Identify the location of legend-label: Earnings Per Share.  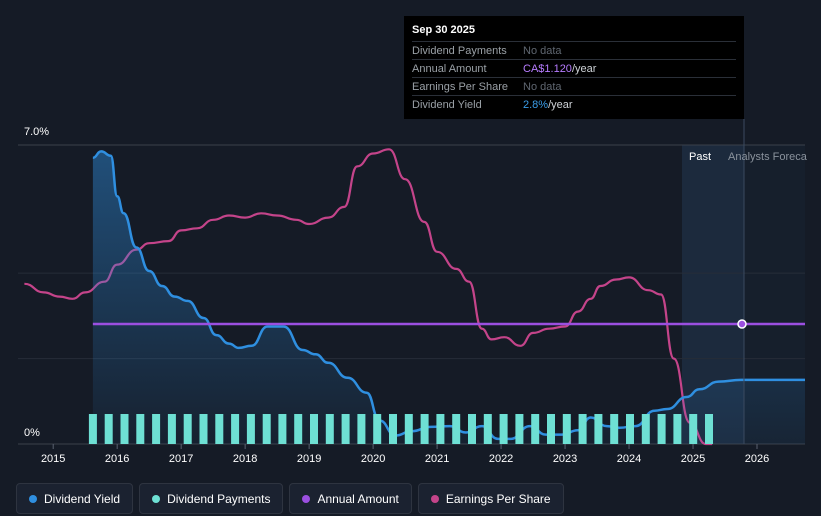
(498, 498).